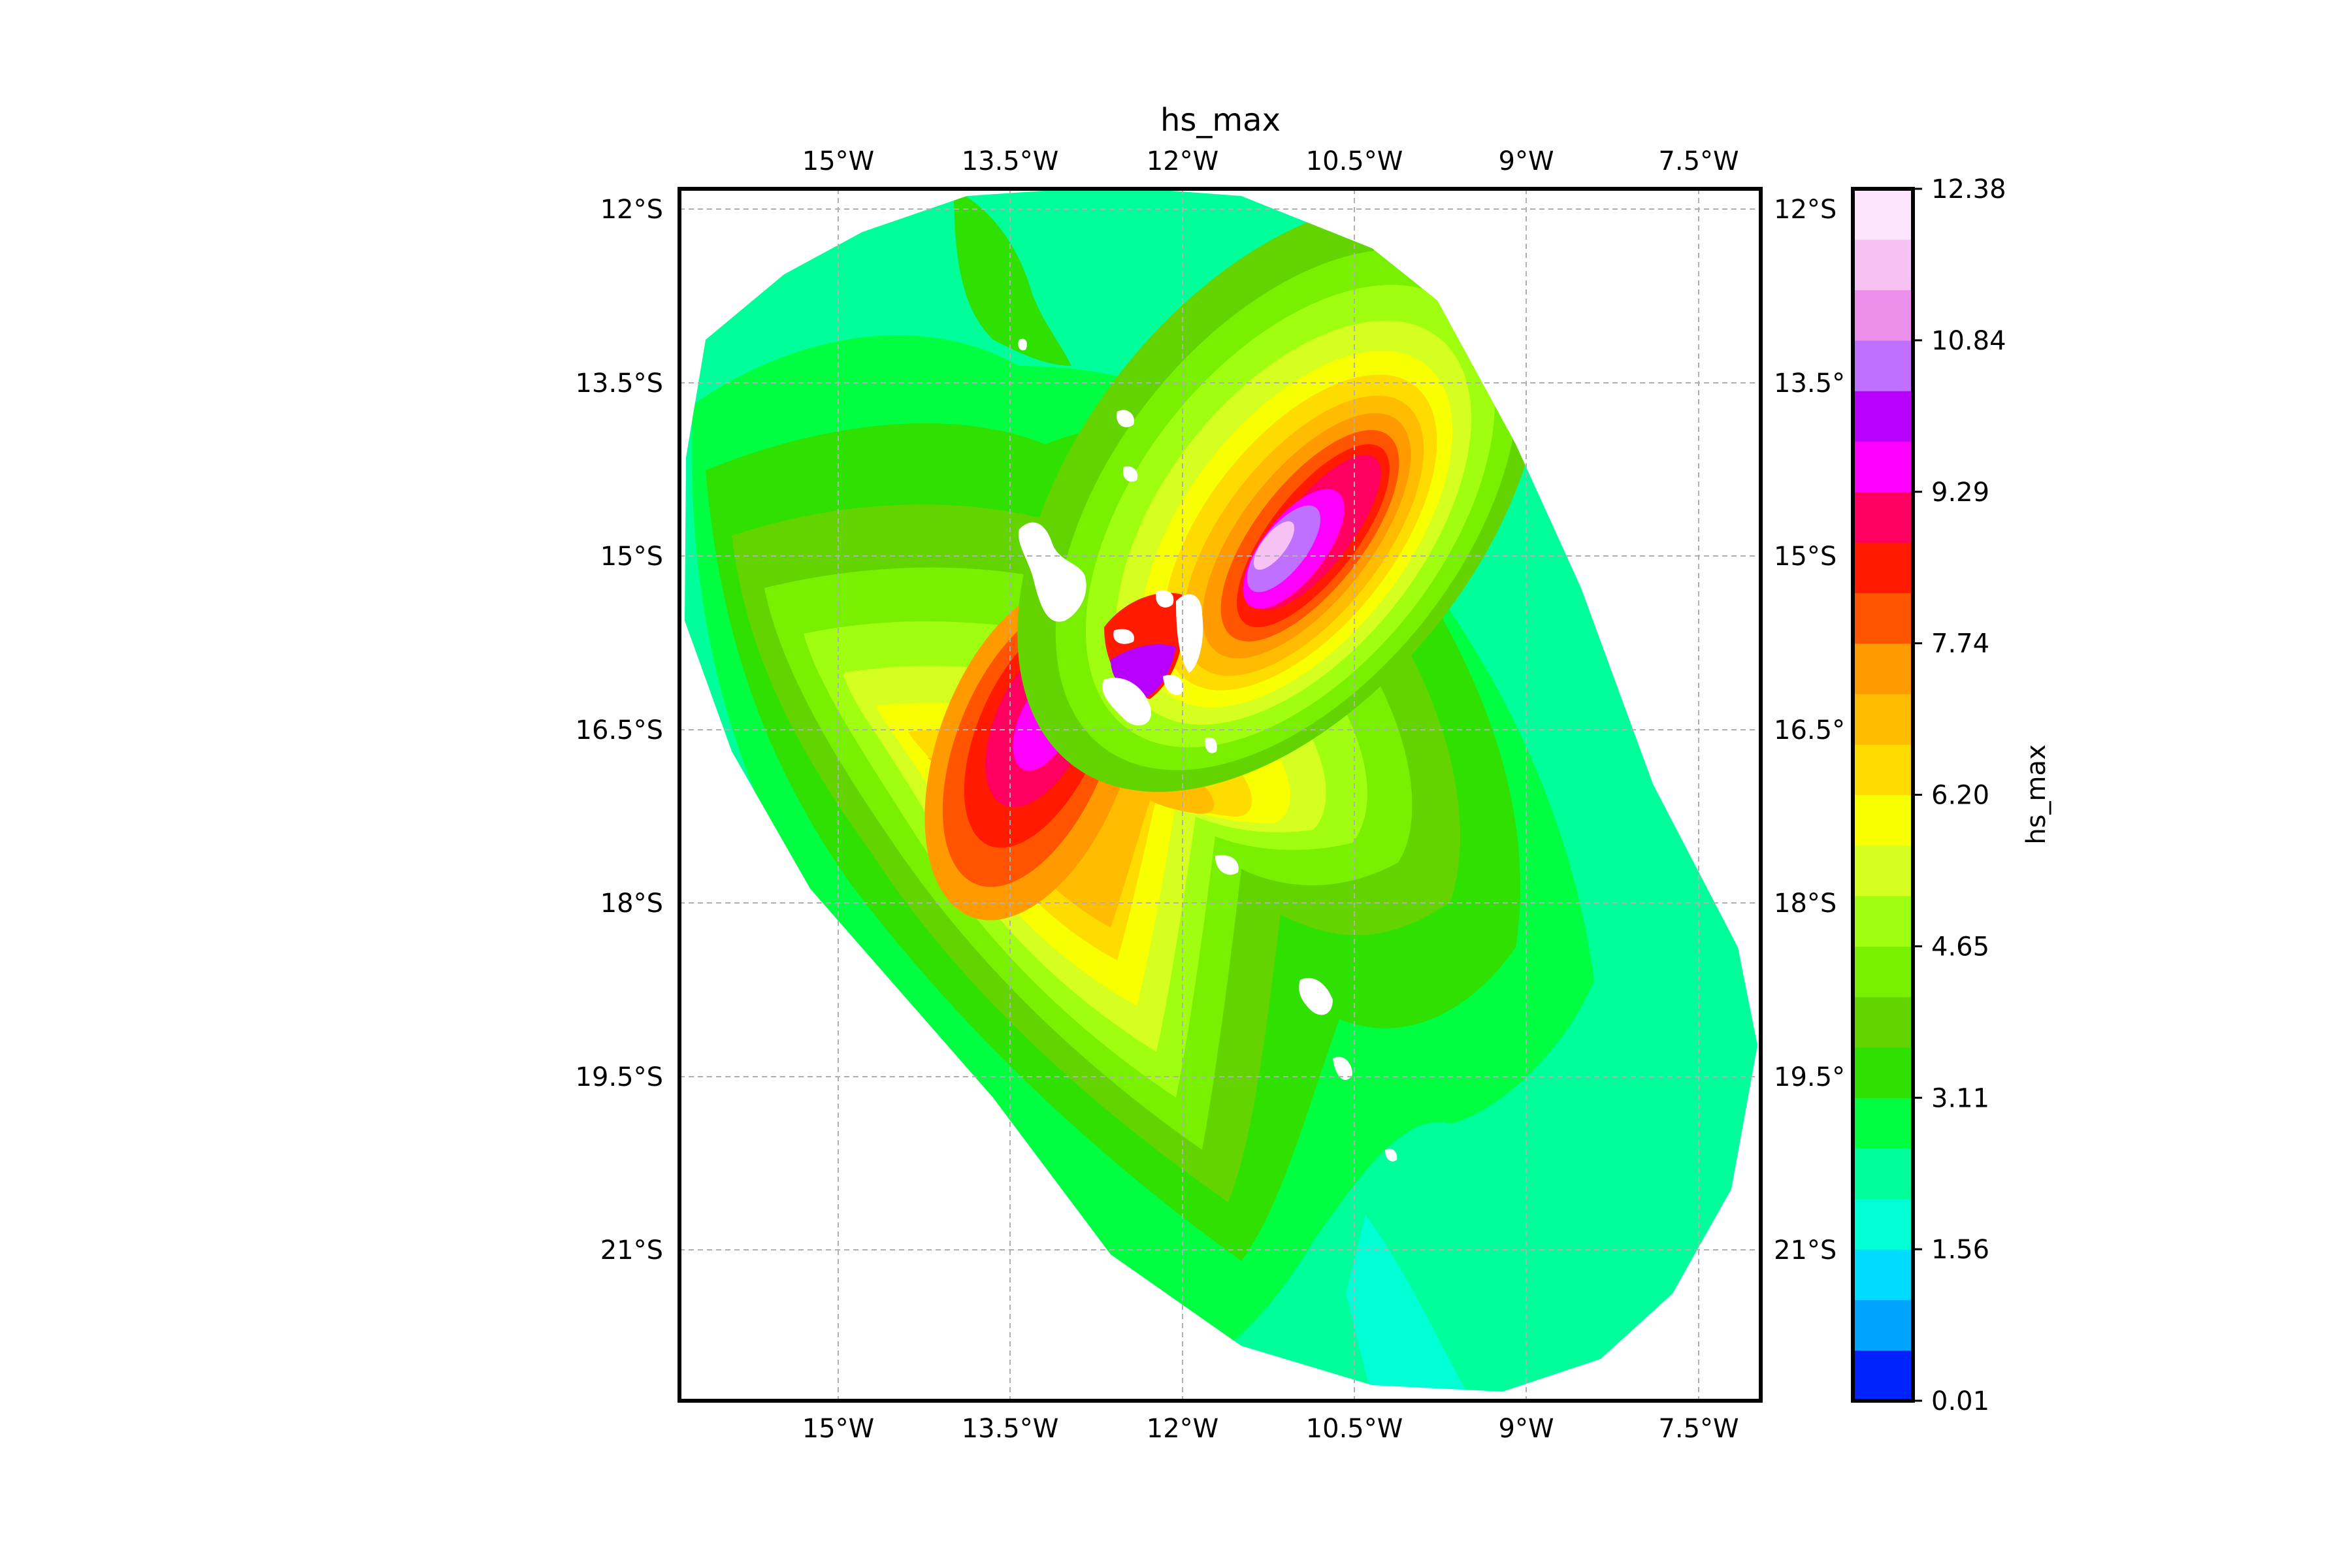  I want to click on lat-tick-label: 16.5°S, so click(619, 730).